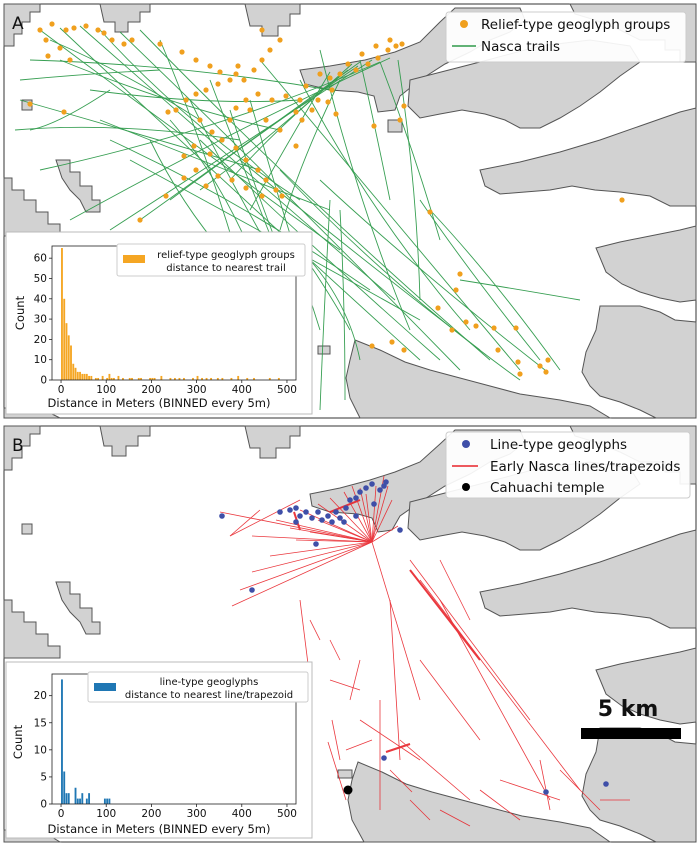  Describe the element at coordinates (40, 259) in the screenshot. I see `y-tick-label: 60` at that location.